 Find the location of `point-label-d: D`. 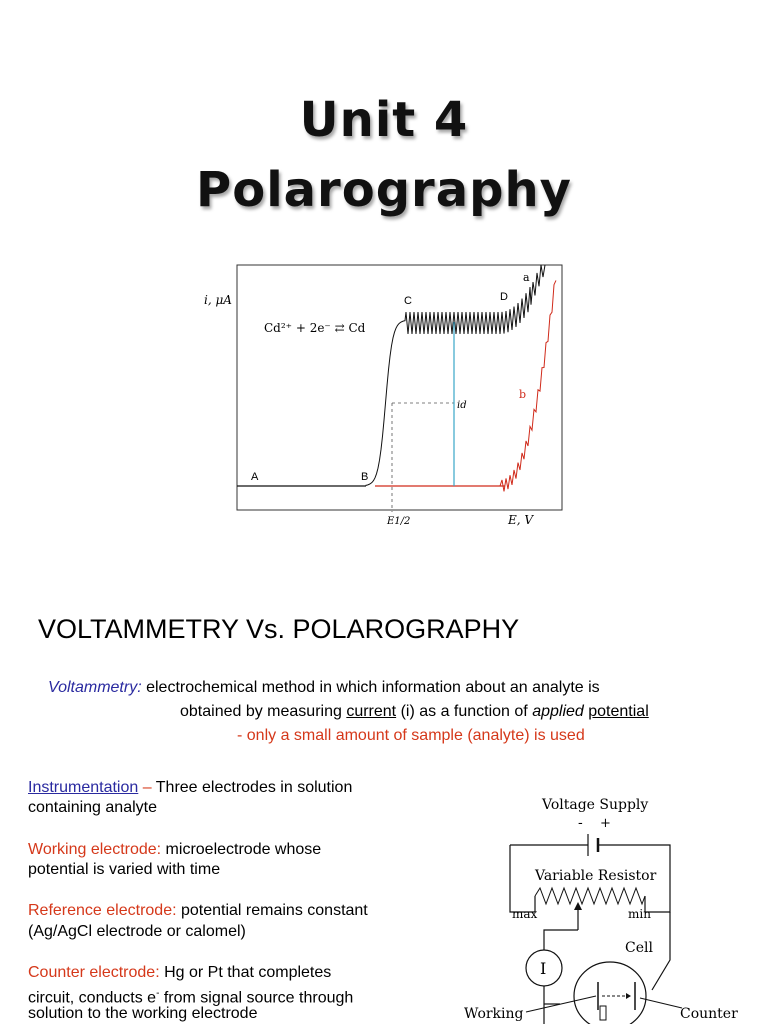

point-label-d: D is located at coordinates (504, 297).